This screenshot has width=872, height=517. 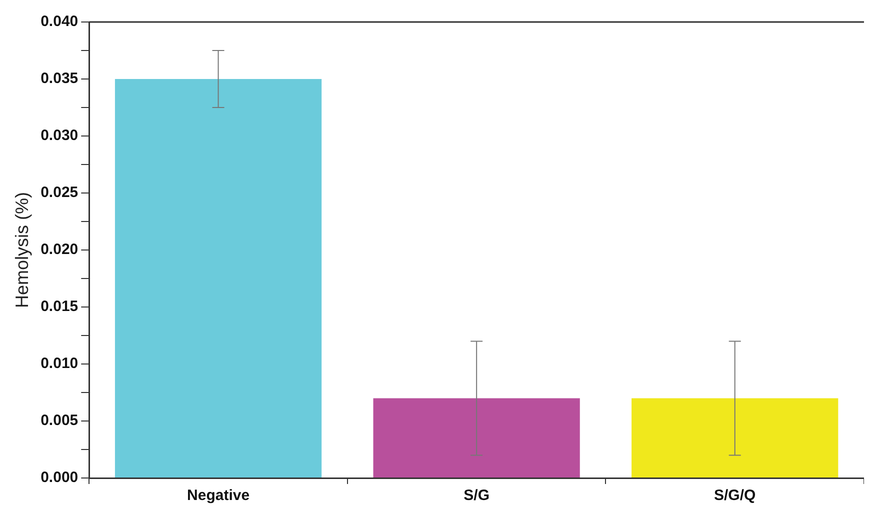 I want to click on y-tick-label: 0.040, so click(x=59, y=21).